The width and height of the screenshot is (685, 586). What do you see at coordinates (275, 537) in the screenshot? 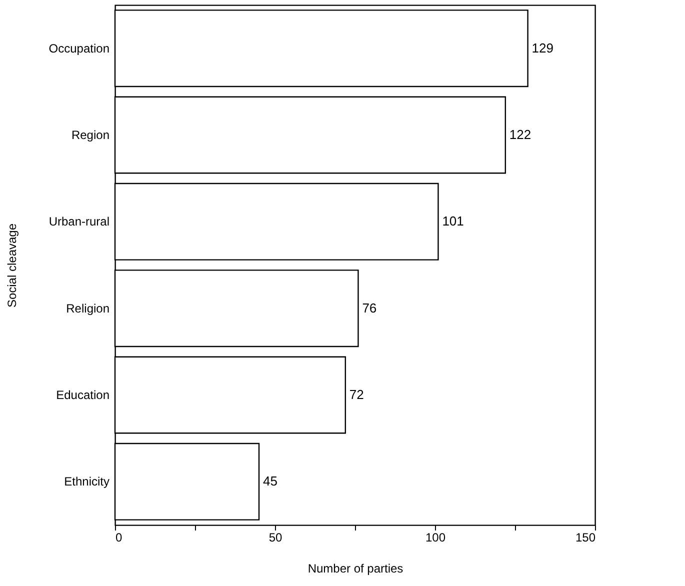
I see `x-tick-label: 50` at bounding box center [275, 537].